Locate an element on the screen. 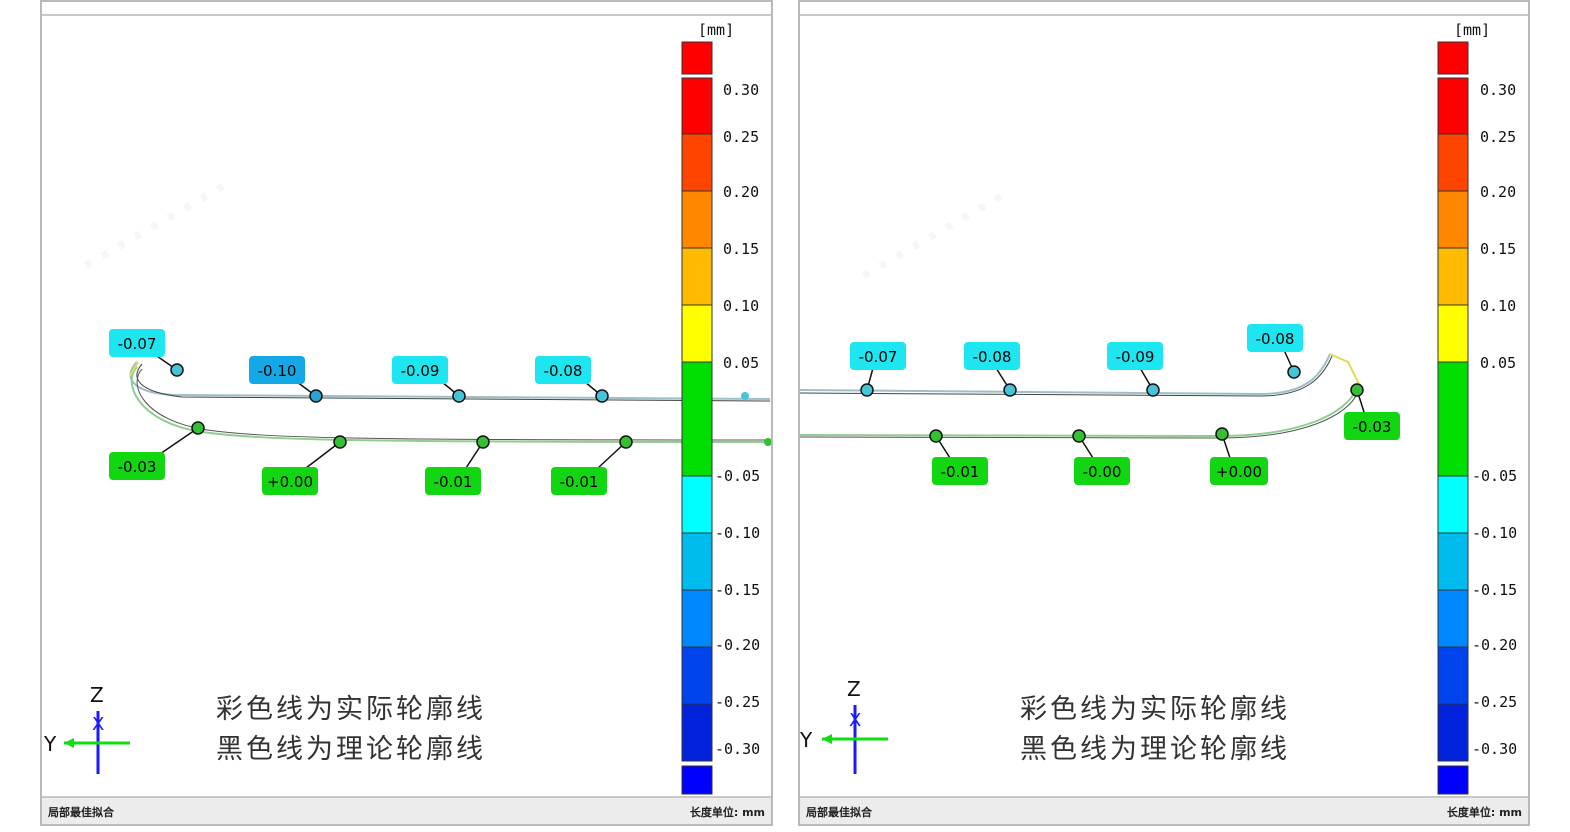  scale-band-over is located at coordinates (697, 58).